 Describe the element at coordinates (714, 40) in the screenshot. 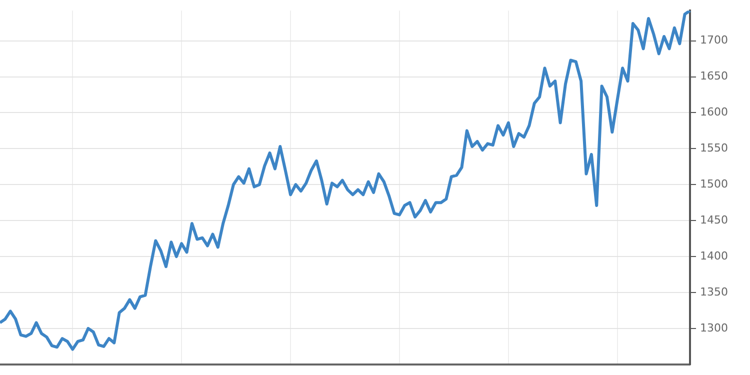

I see `y-tick-label: 1700` at that location.